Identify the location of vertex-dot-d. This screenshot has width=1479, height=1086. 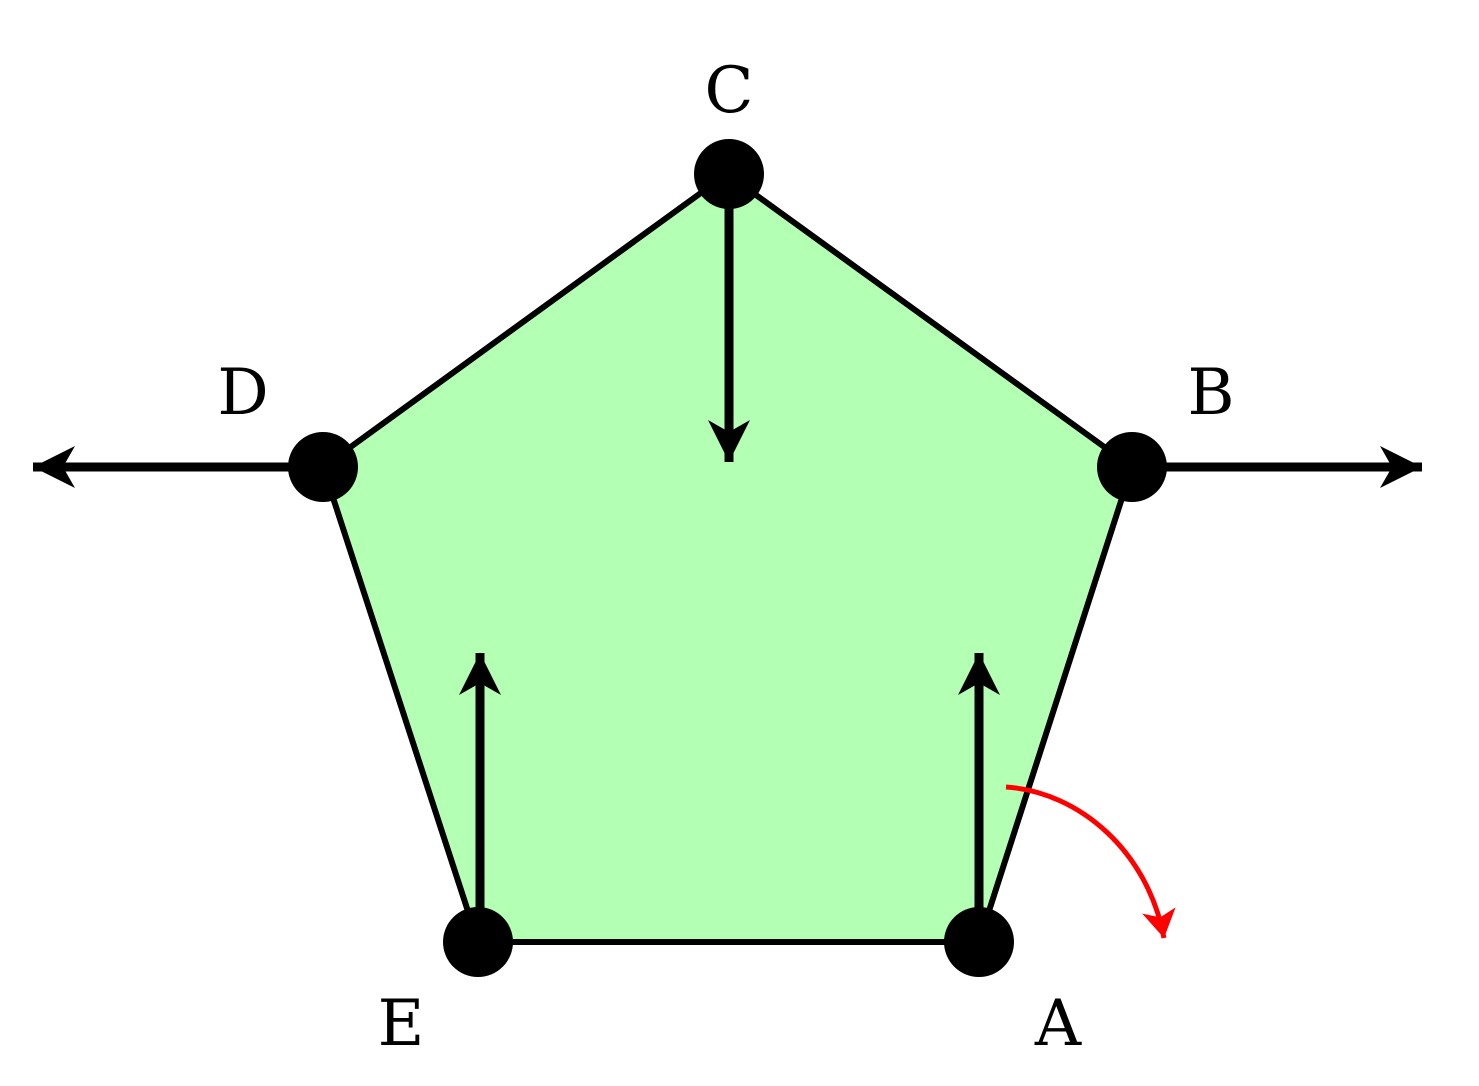
(323, 467).